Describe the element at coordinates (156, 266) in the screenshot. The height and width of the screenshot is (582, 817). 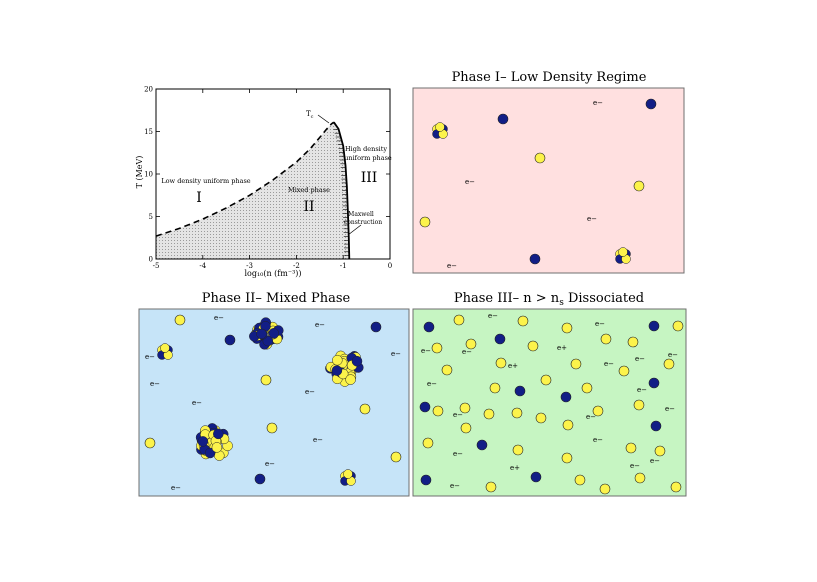
I see `x-tick-label: -5` at that location.